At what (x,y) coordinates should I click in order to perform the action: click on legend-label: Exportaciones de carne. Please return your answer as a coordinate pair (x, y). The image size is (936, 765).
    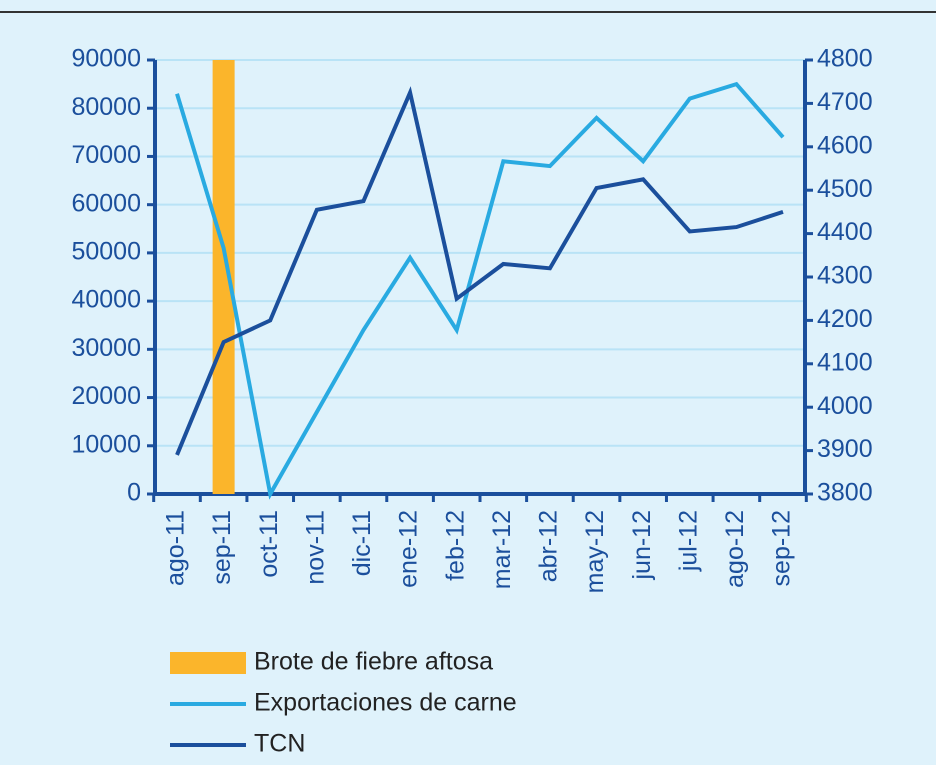
    Looking at the image, I should click on (385, 703).